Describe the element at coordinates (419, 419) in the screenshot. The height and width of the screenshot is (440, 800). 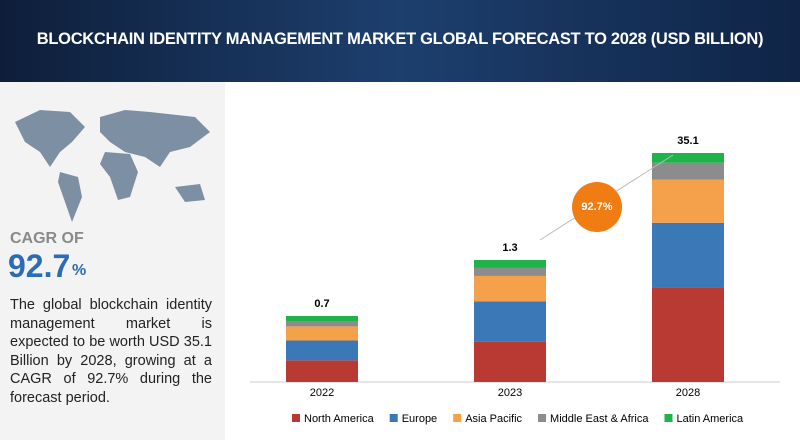
I see `legend-label: Europe` at that location.